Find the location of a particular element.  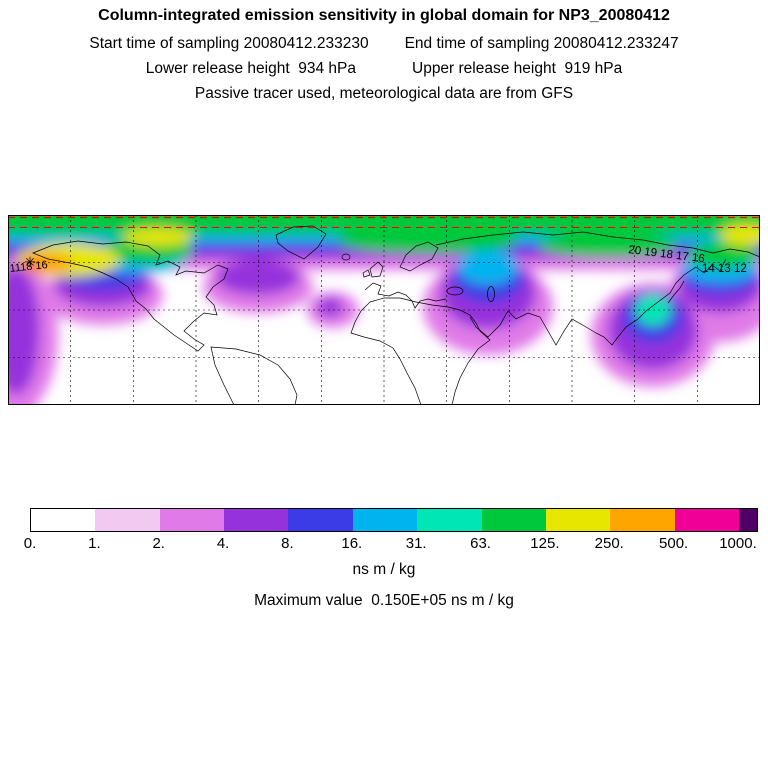

colorbar is located at coordinates (394, 520).